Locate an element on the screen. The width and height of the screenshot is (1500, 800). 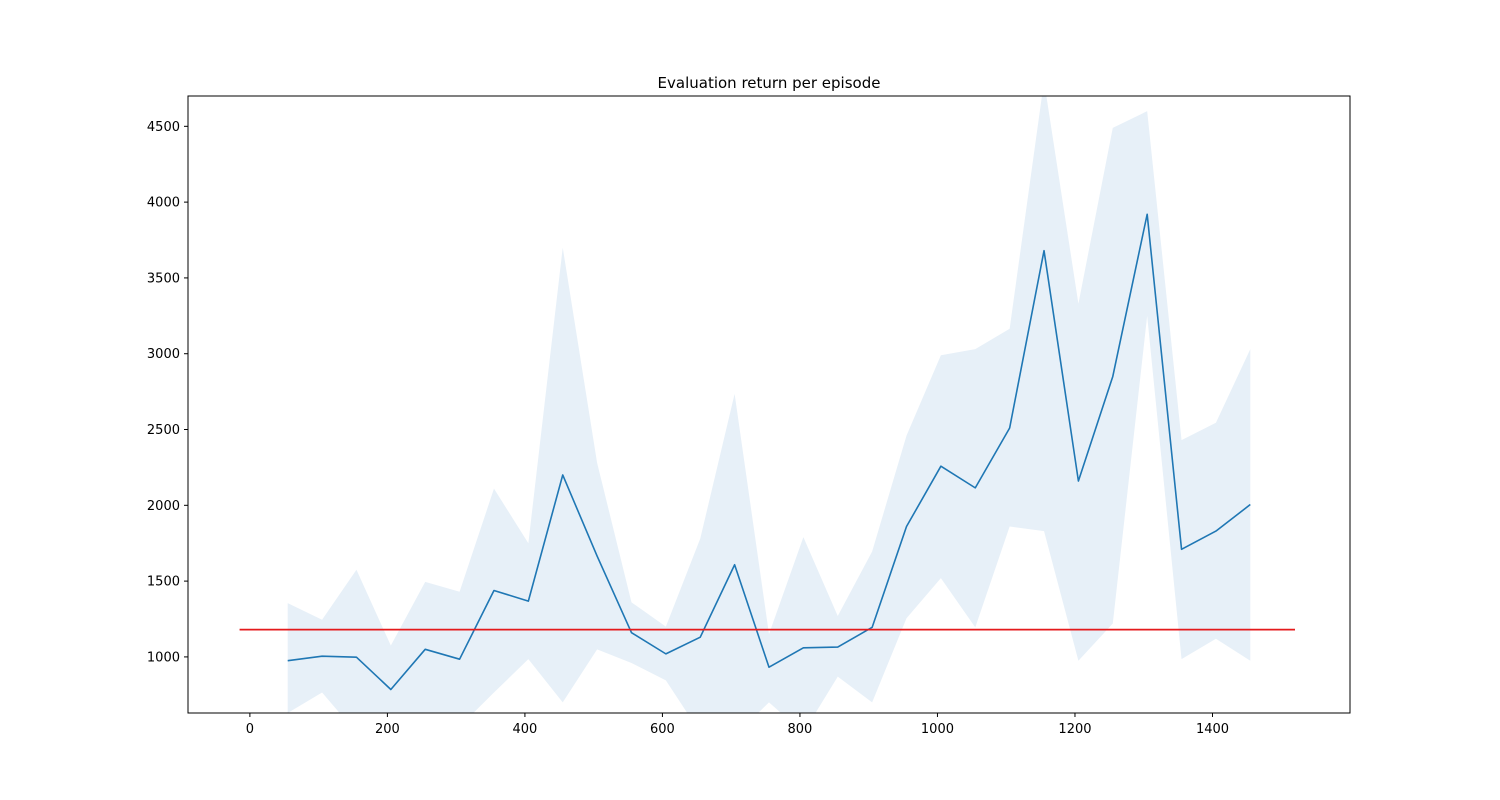
y-tick-label: 2500 is located at coordinates (163, 430).